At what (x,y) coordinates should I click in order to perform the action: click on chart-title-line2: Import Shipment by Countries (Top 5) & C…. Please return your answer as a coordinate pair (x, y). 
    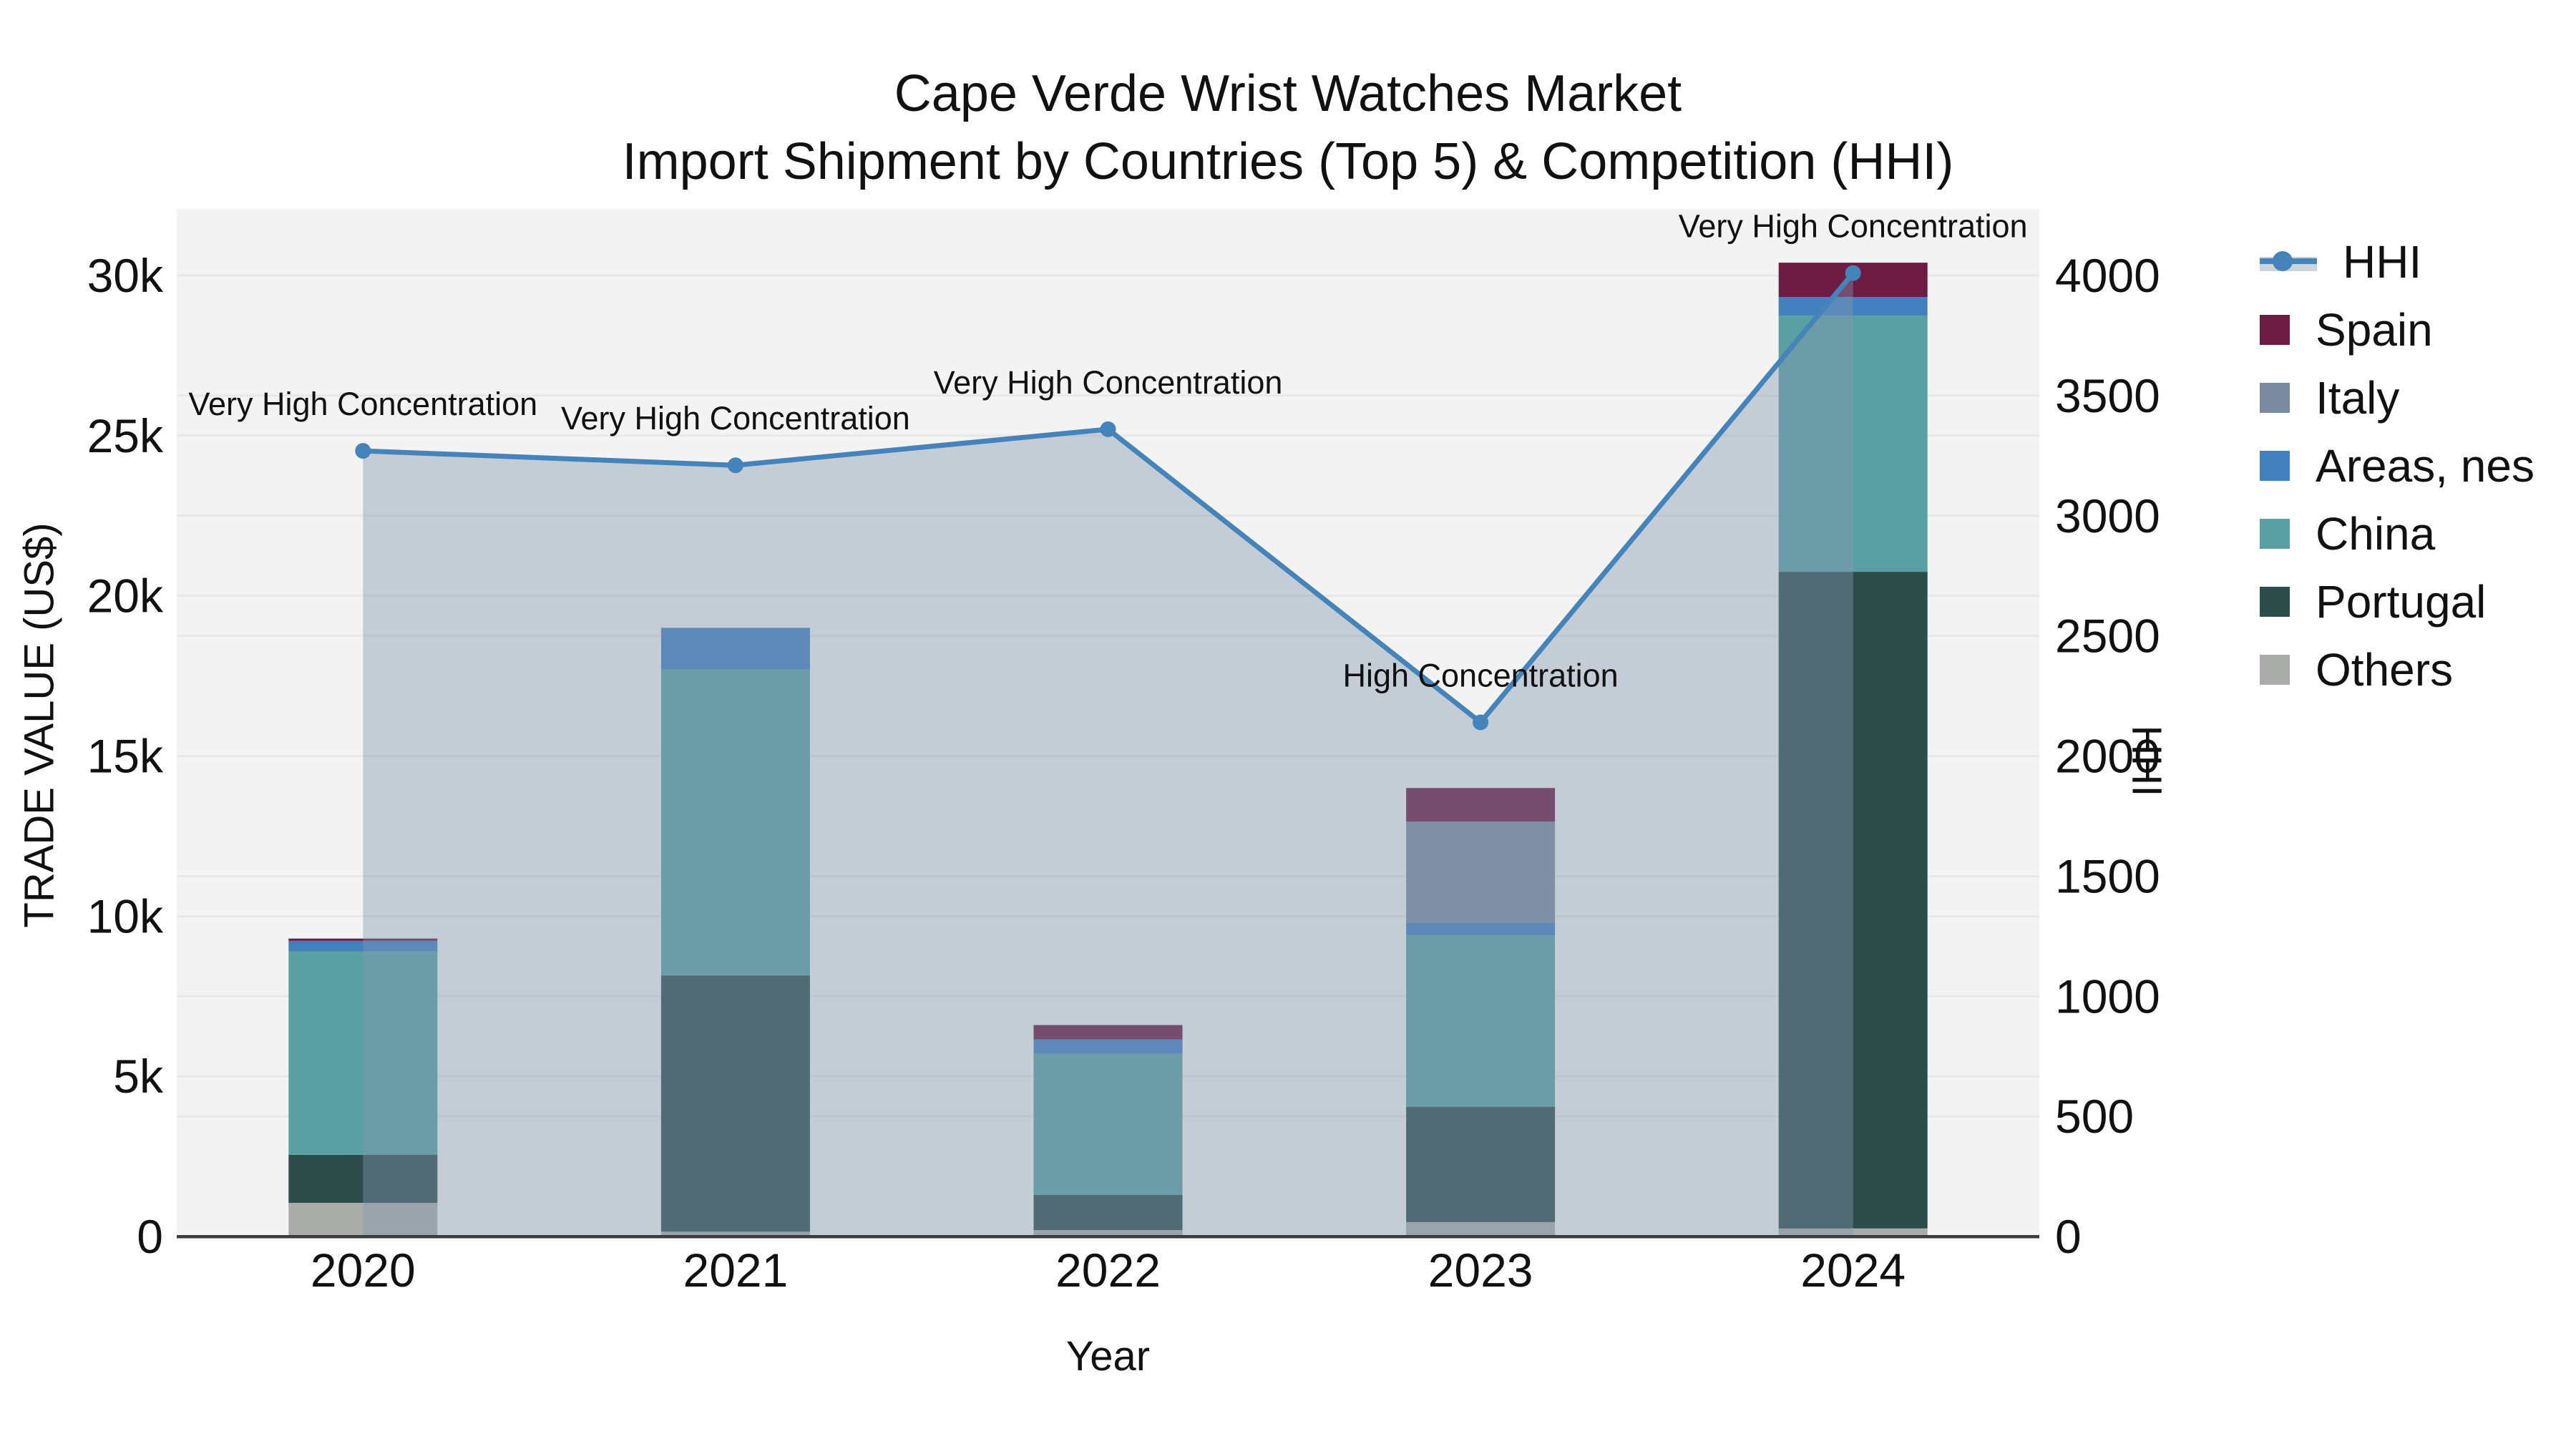
    Looking at the image, I should click on (1288, 162).